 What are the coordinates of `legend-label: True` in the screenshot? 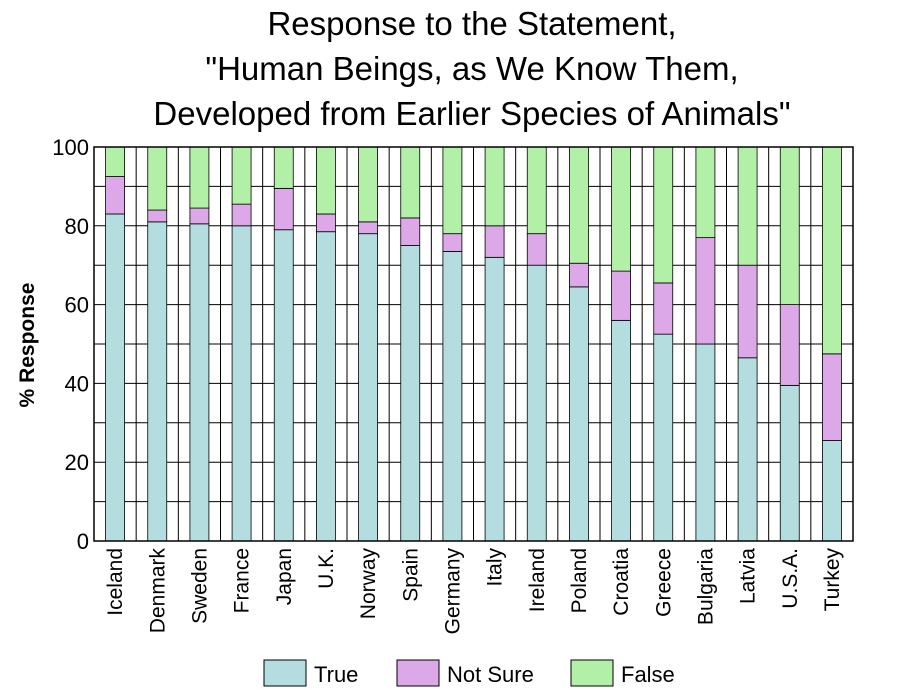 It's located at (336, 674).